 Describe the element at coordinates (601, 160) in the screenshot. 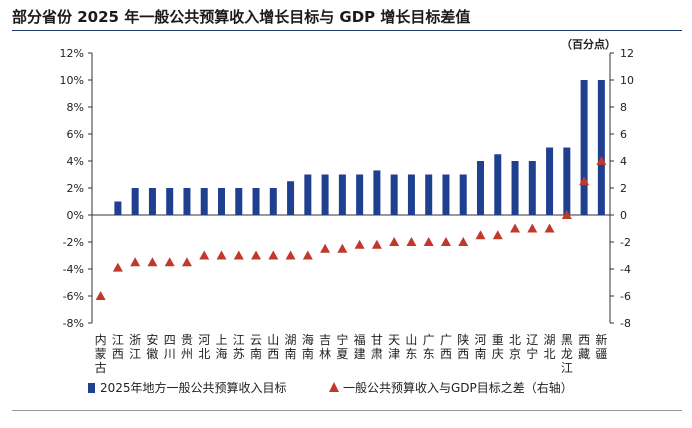

I see `marker-新疆` at that location.